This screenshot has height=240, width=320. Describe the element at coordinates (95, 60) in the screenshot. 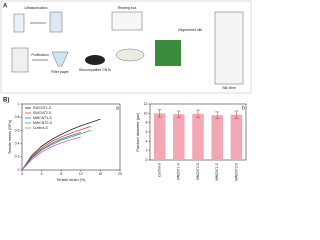

I see `cnt-powder` at that location.